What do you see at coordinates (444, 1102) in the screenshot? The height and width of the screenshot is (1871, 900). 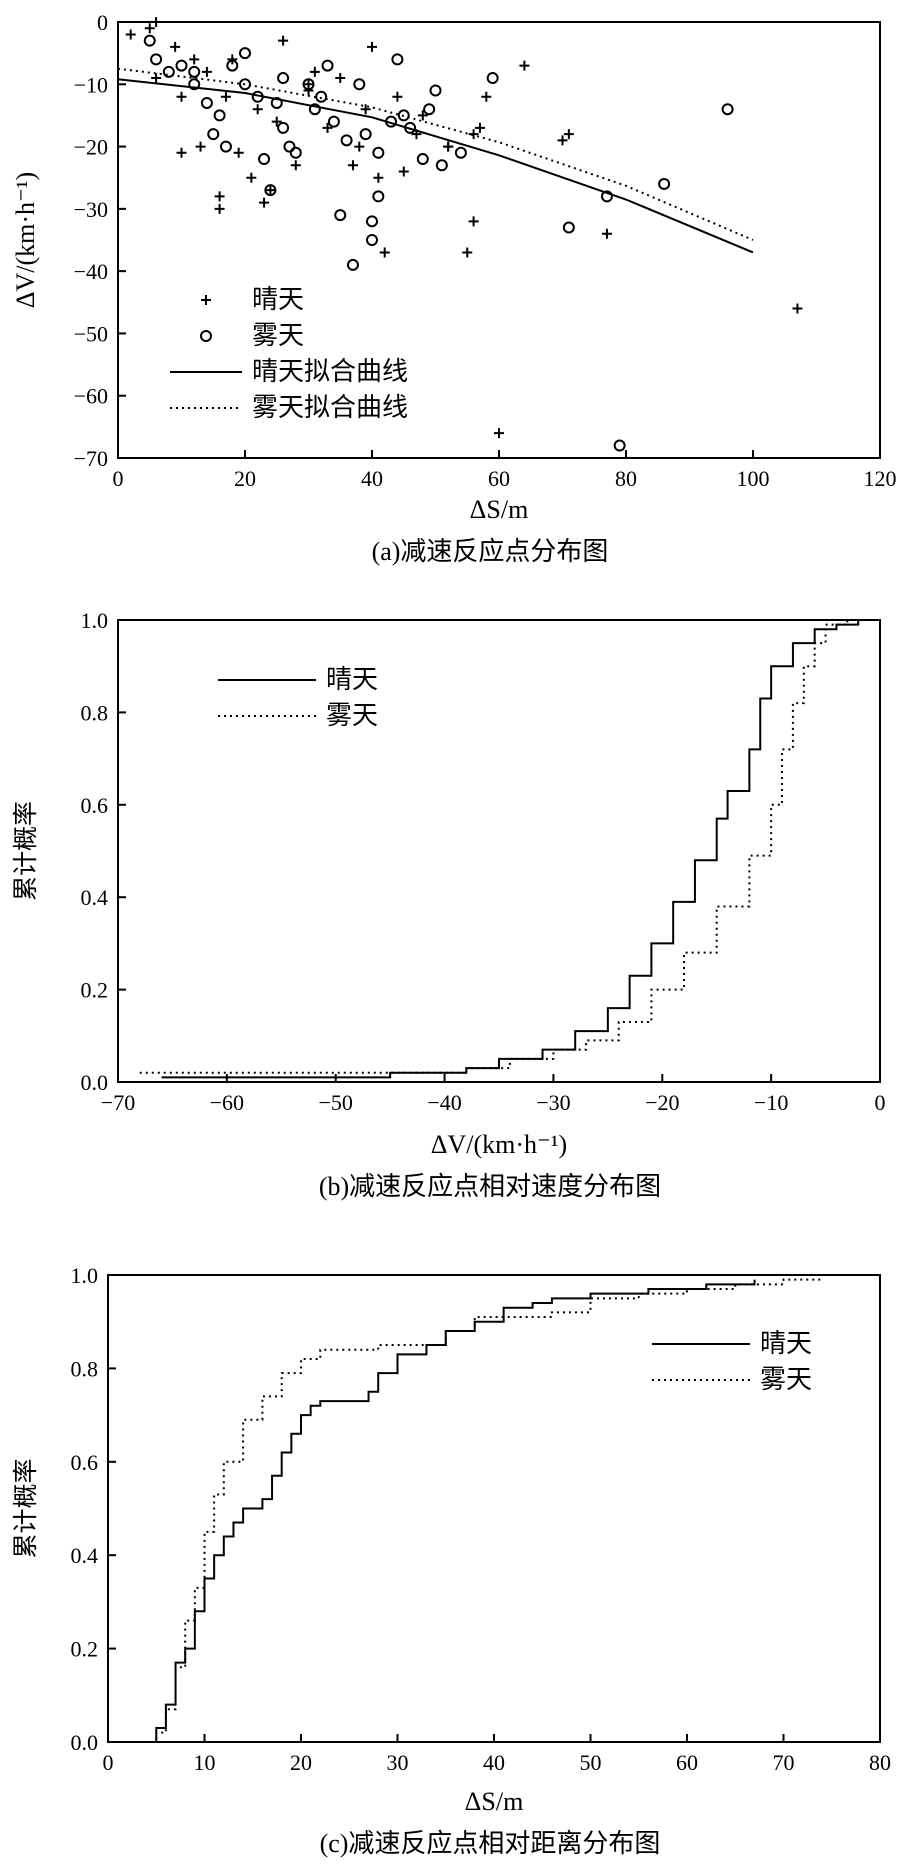 I see `x-tick-label: −40` at bounding box center [444, 1102].